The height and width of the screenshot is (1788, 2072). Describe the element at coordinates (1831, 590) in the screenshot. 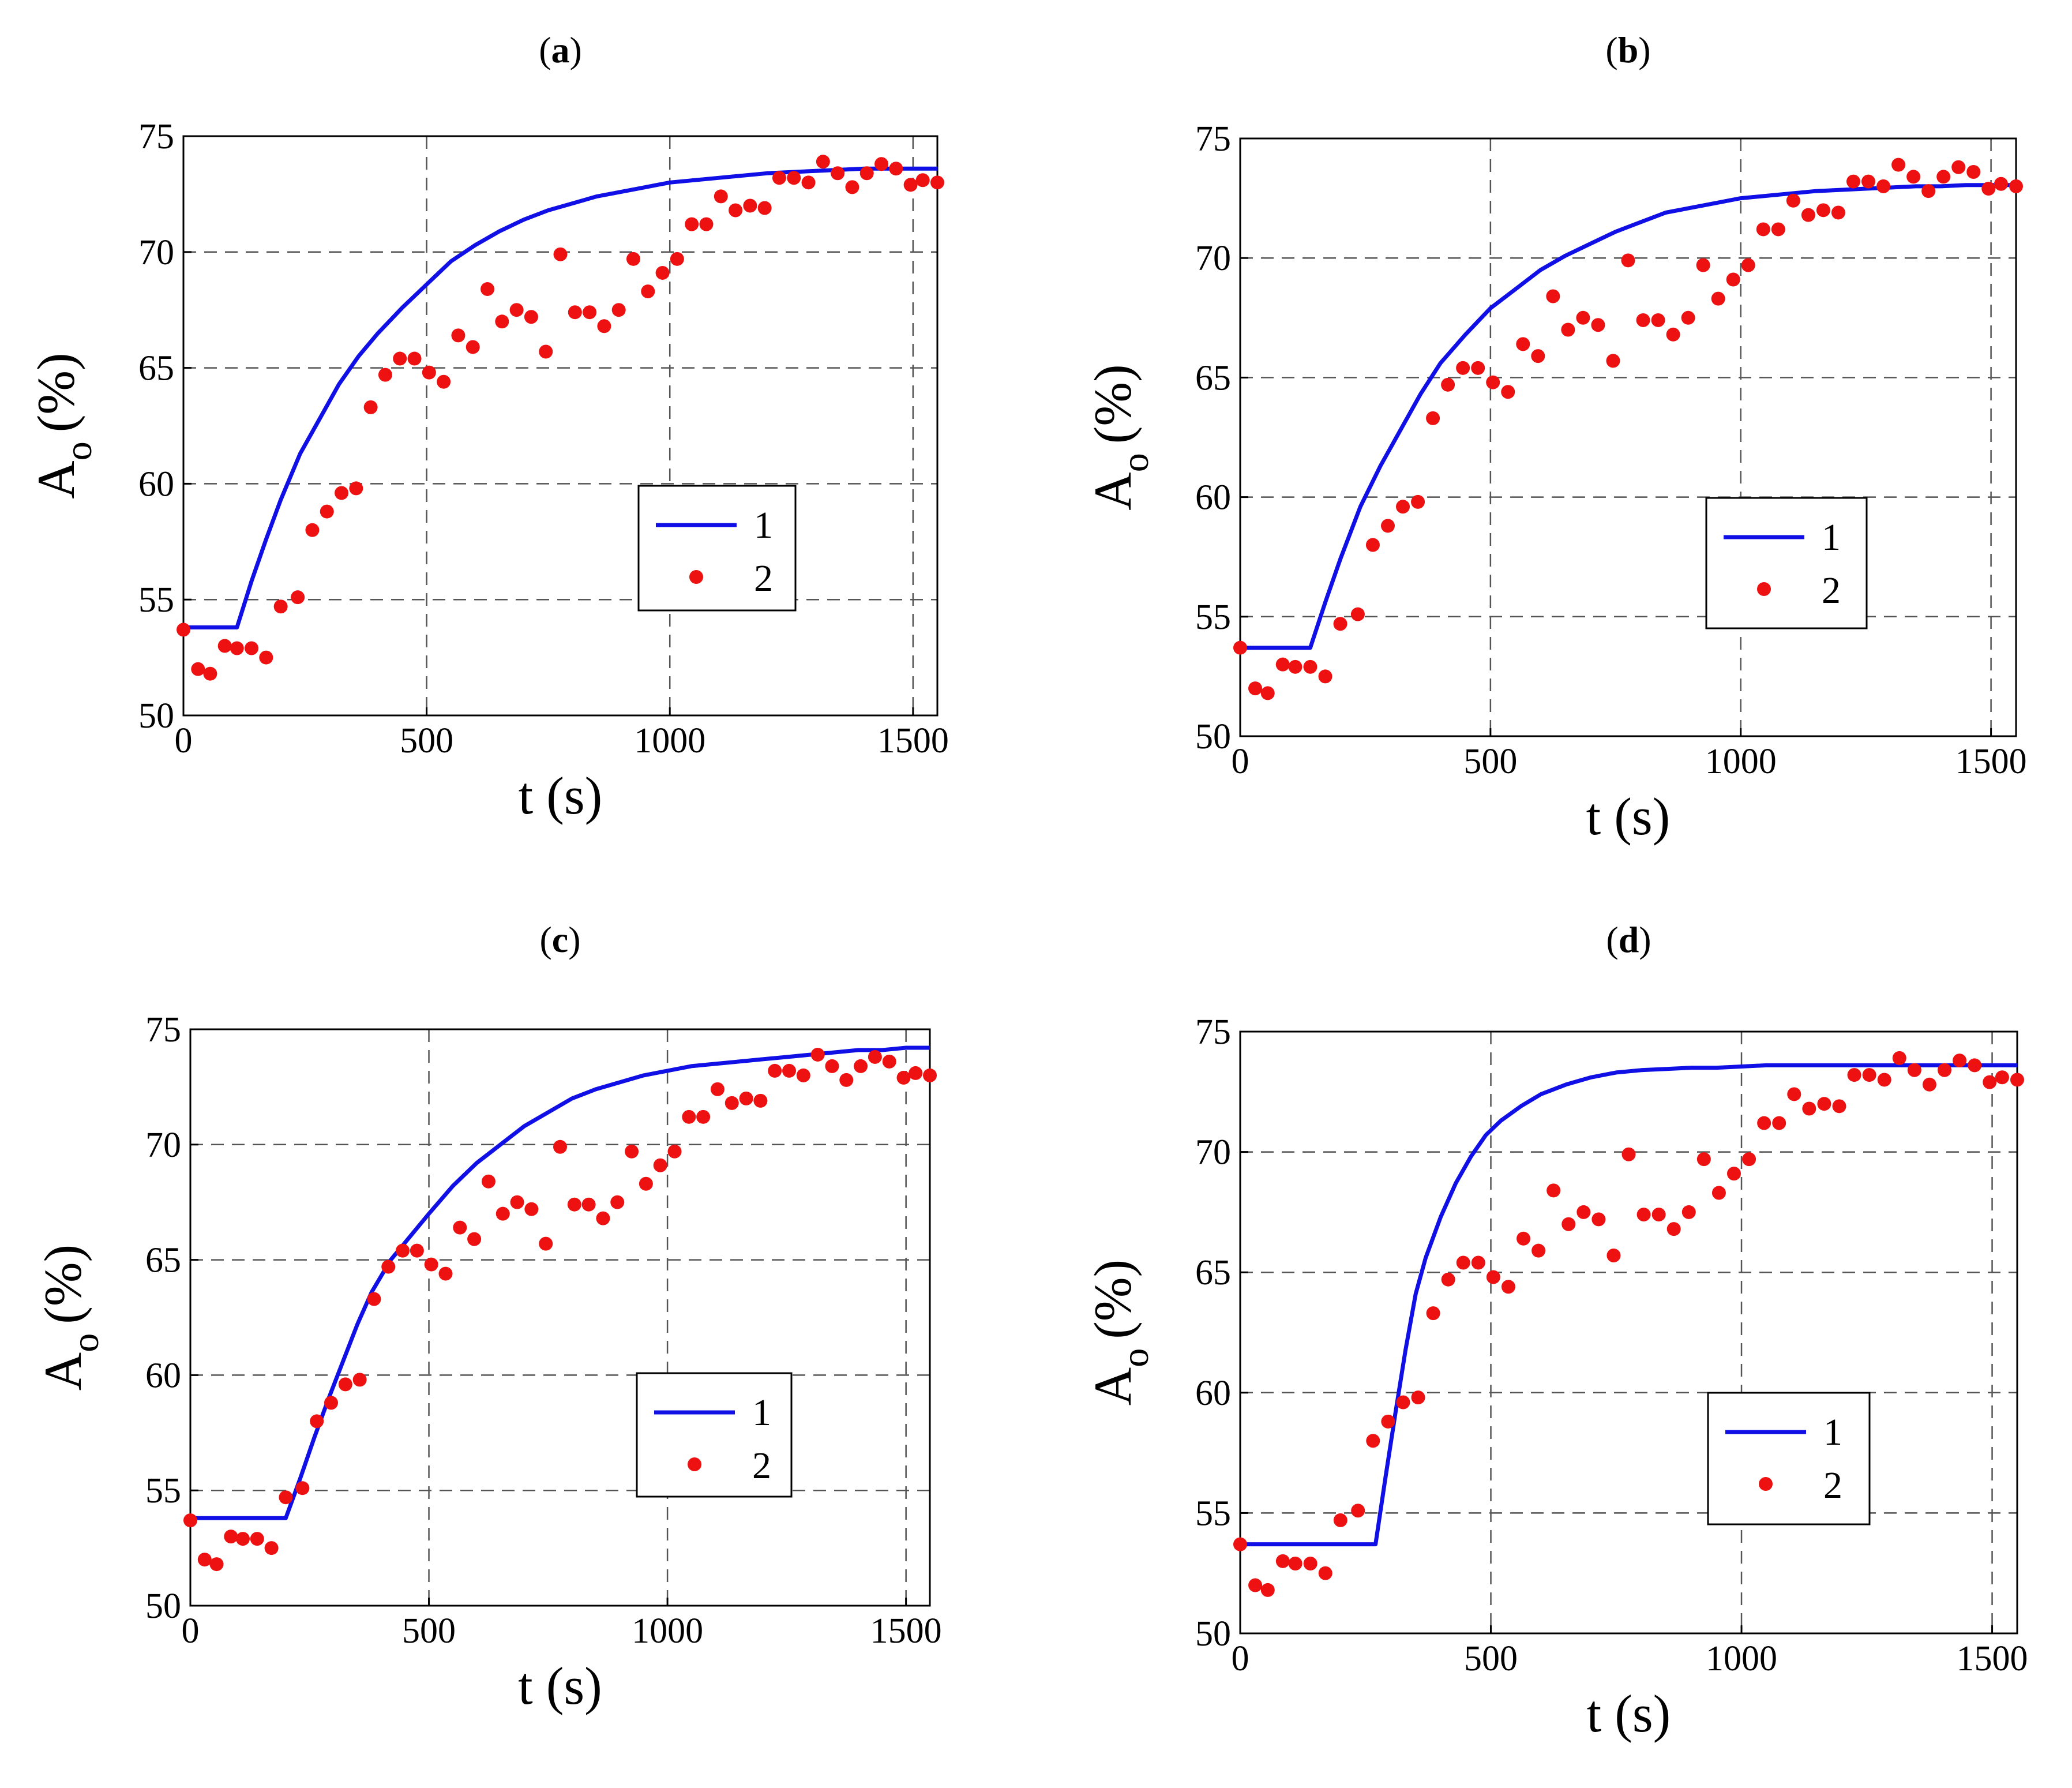

I see `legend-label-2: 2` at that location.